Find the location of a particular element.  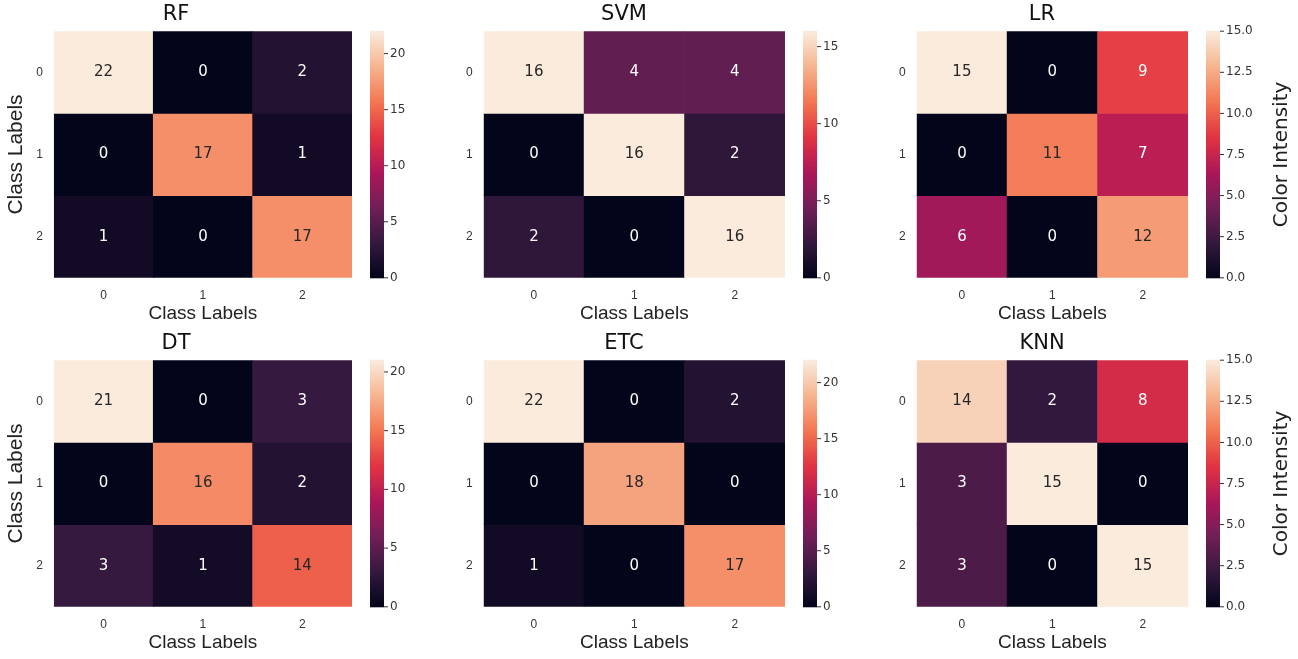

color-bar-label: 2.5 is located at coordinates (1236, 235).